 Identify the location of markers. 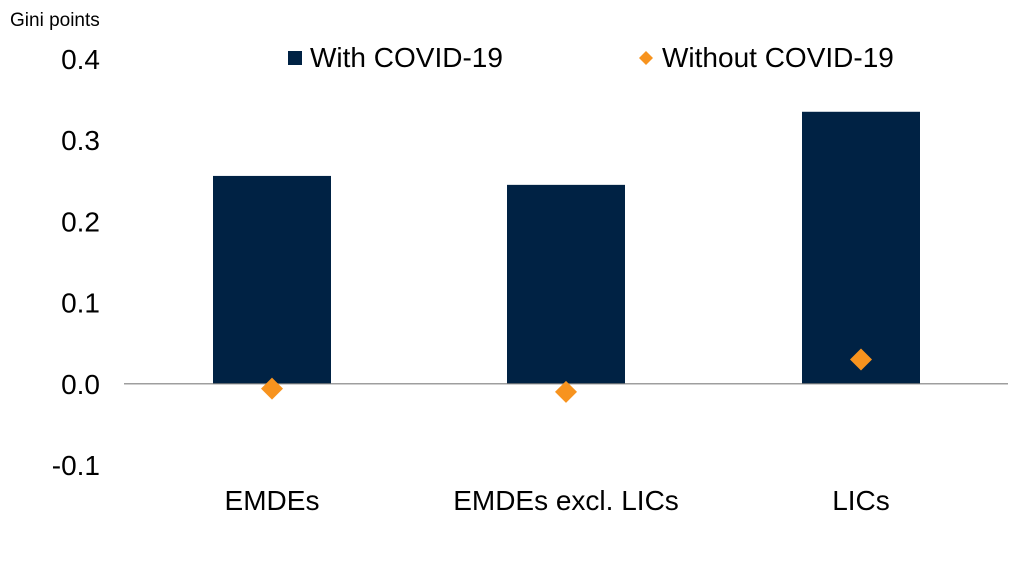
(566, 375).